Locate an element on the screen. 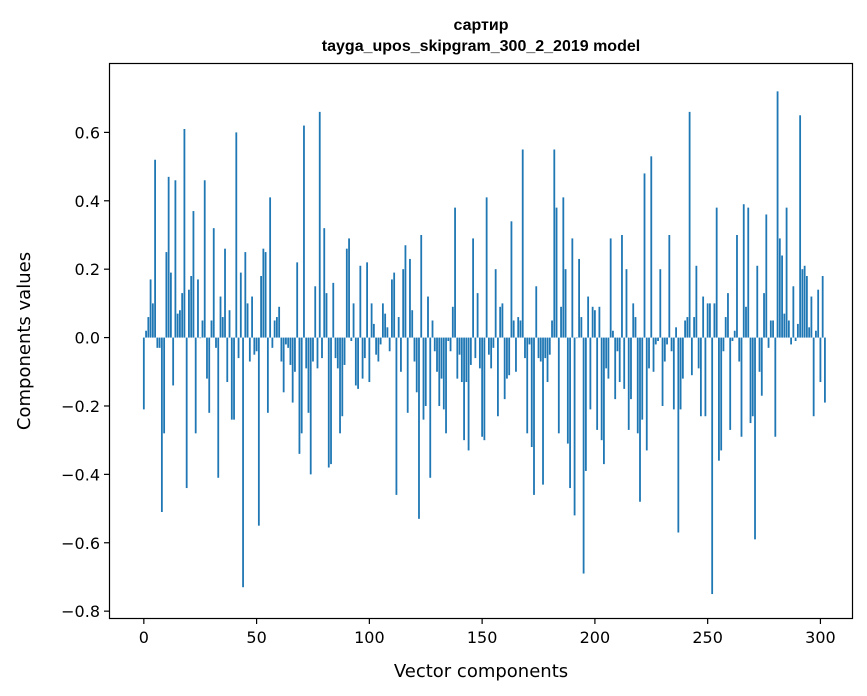 This screenshot has height=696, width=867. y-tick-label: −0.4 is located at coordinates (80, 474).